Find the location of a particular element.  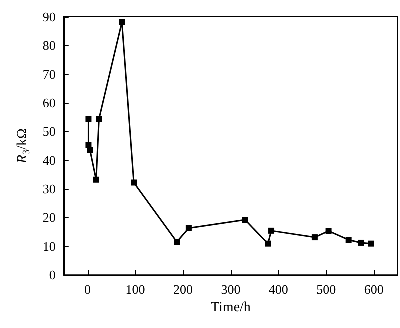

x-tick-label: 400 is located at coordinates (278, 290).